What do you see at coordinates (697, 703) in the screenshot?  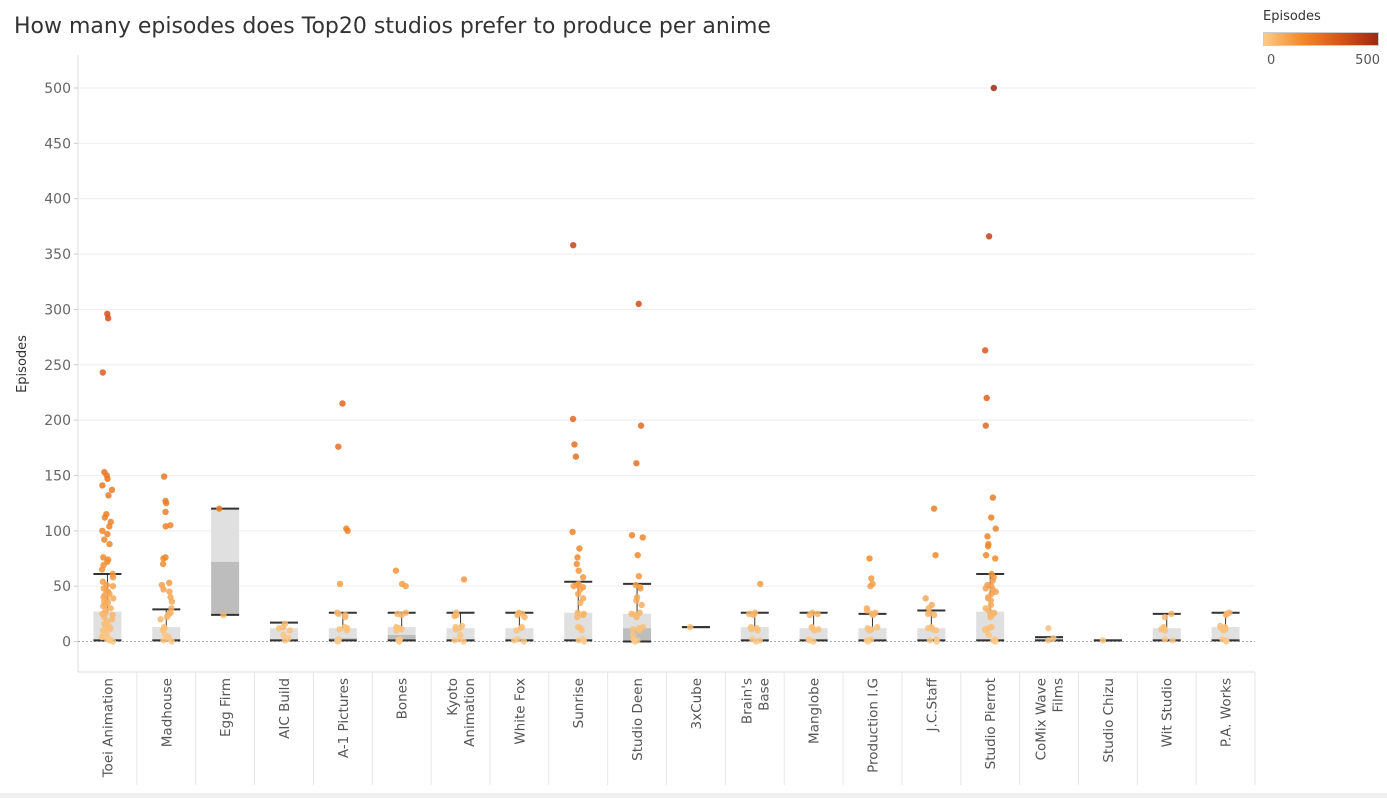 I see `x-category-label: 3xCube` at bounding box center [697, 703].